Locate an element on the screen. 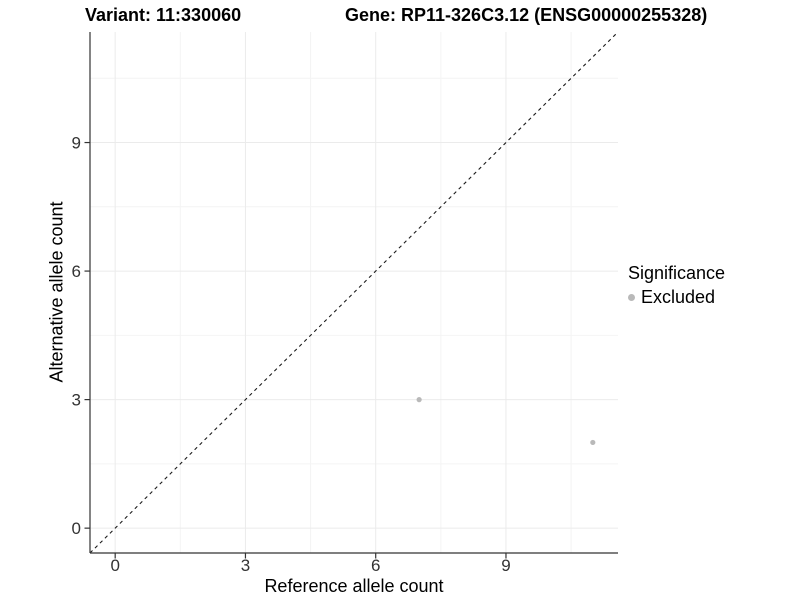  plot-title-variant: Variant: 11:330060 is located at coordinates (163, 15).